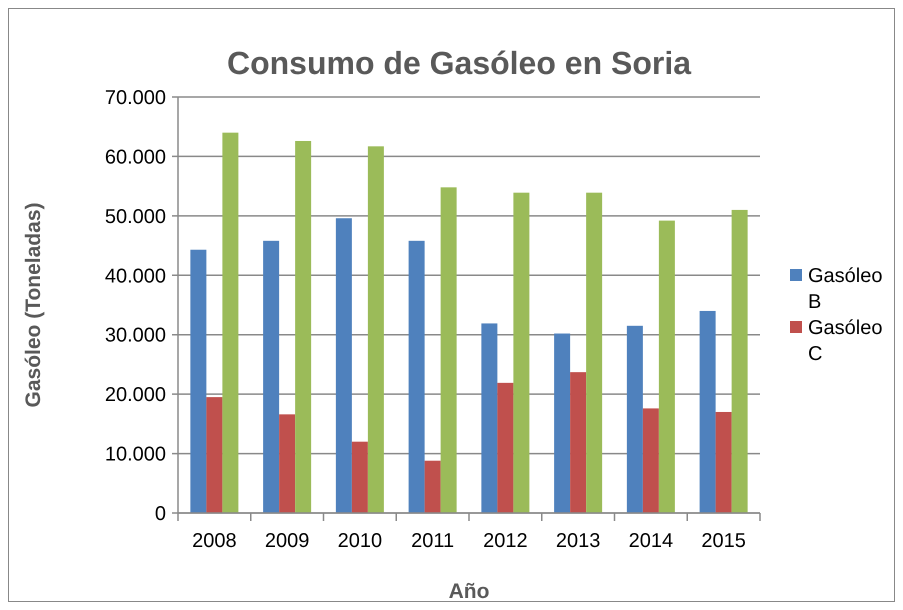 The image size is (903, 610). Describe the element at coordinates (578, 541) in the screenshot. I see `x-tick-label: 2013` at that location.